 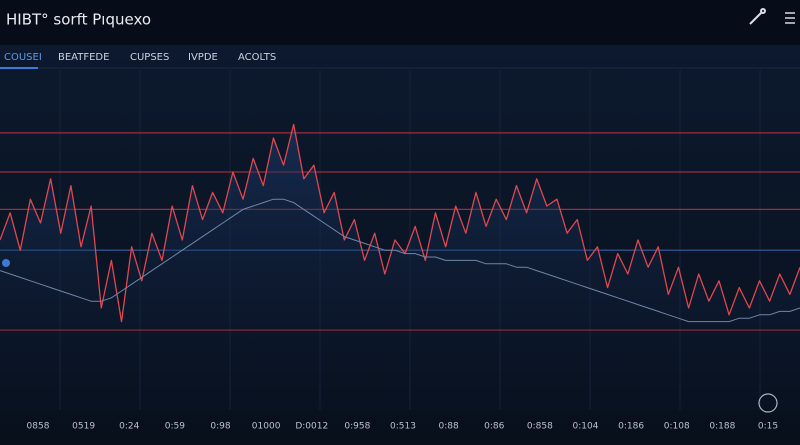 I want to click on time-label: 0:24, so click(x=129, y=427).